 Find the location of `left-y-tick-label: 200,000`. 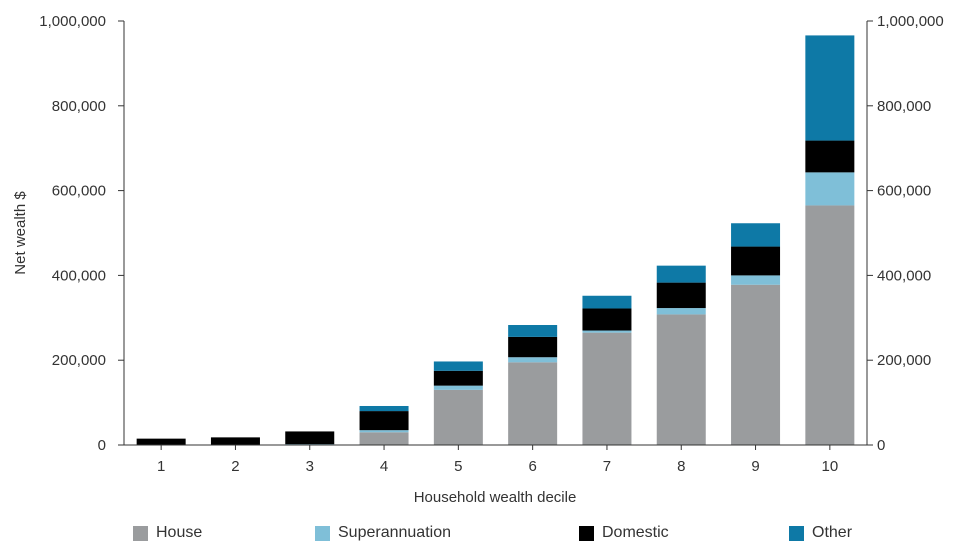

left-y-tick-label: 200,000 is located at coordinates (79, 360).